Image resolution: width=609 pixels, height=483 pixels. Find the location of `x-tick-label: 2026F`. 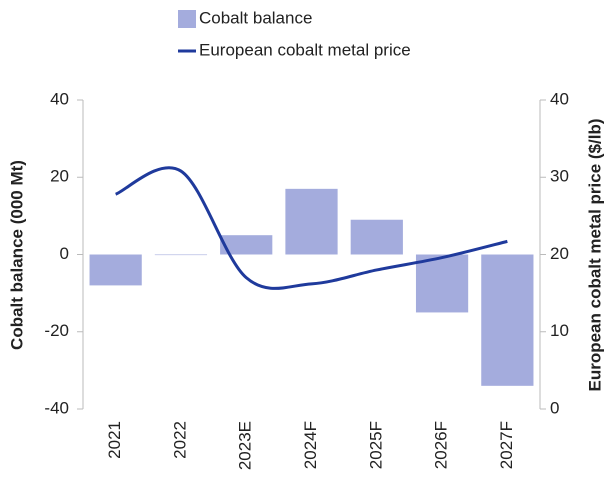

x-tick-label: 2026F is located at coordinates (441, 445).